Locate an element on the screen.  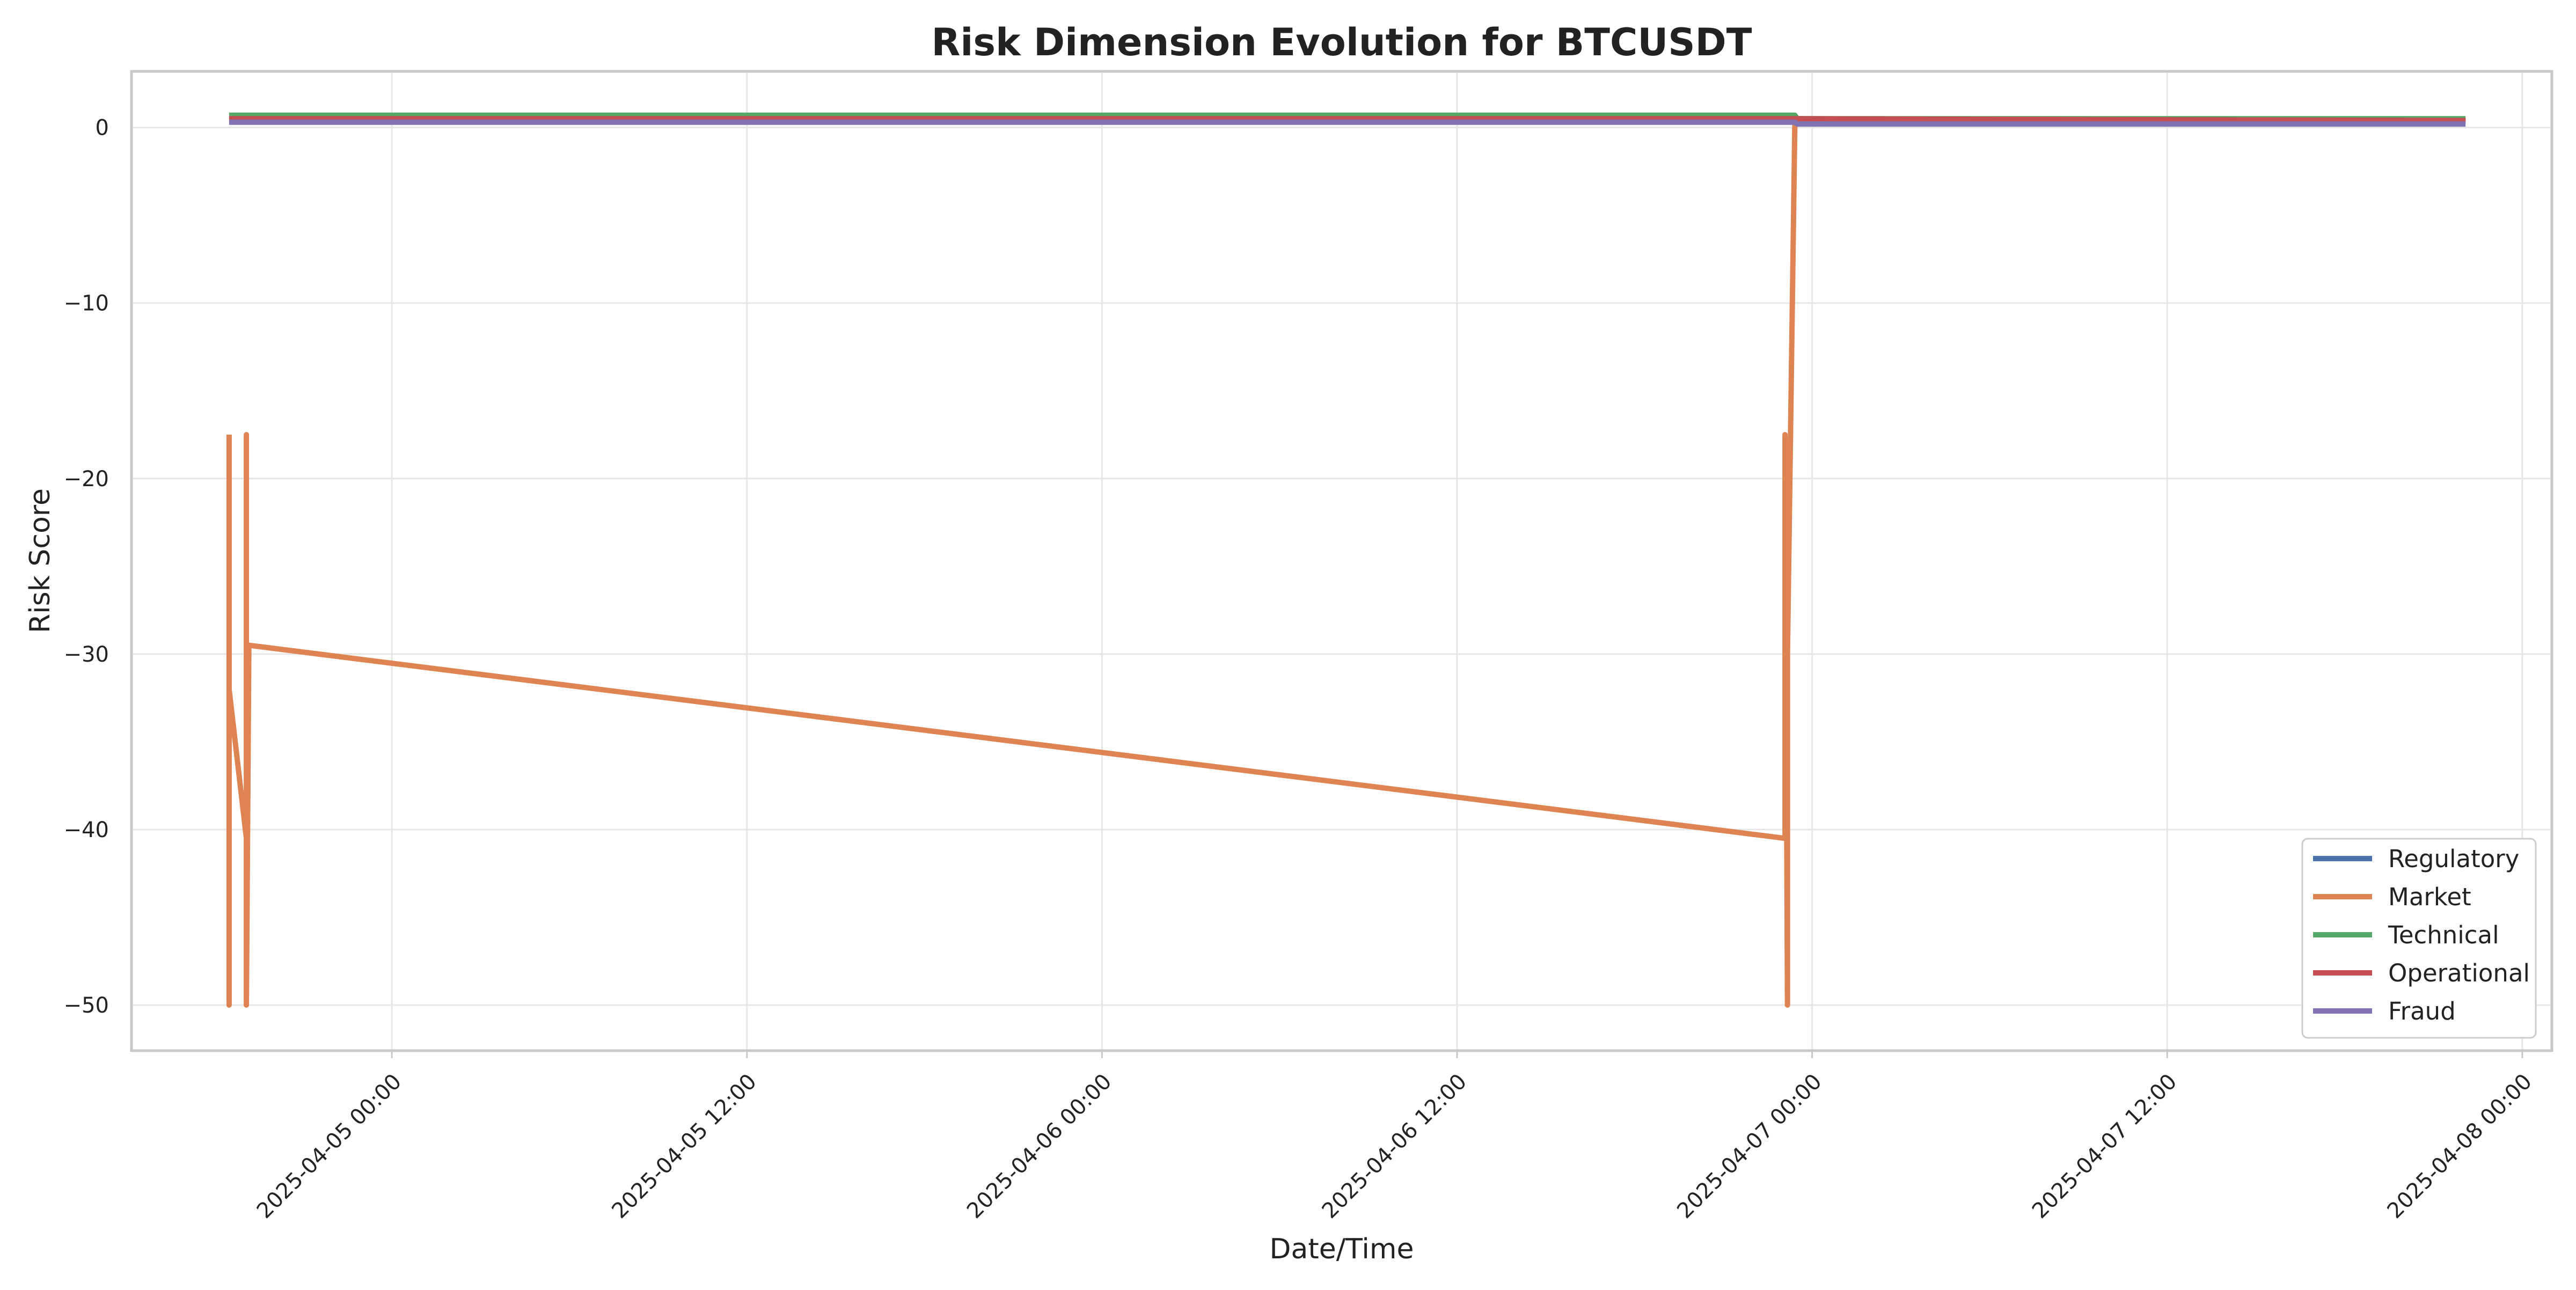
y-axis-label: Risk Score is located at coordinates (40, 560).